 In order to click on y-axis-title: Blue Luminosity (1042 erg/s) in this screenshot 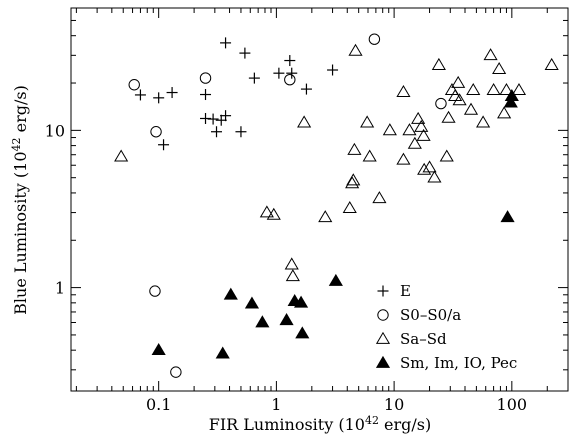, I will do `click(20, 200)`.